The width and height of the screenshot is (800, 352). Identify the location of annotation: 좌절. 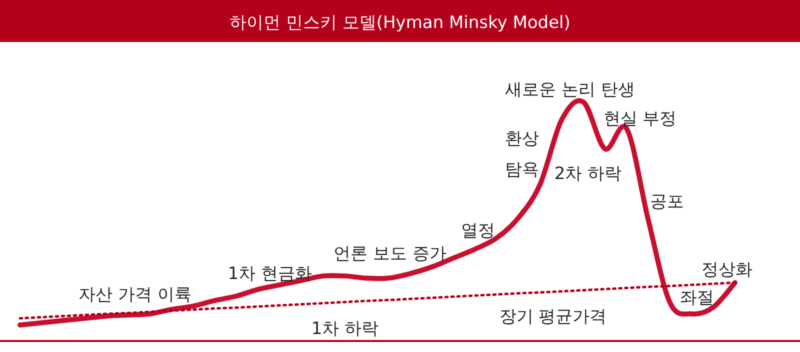
(697, 298).